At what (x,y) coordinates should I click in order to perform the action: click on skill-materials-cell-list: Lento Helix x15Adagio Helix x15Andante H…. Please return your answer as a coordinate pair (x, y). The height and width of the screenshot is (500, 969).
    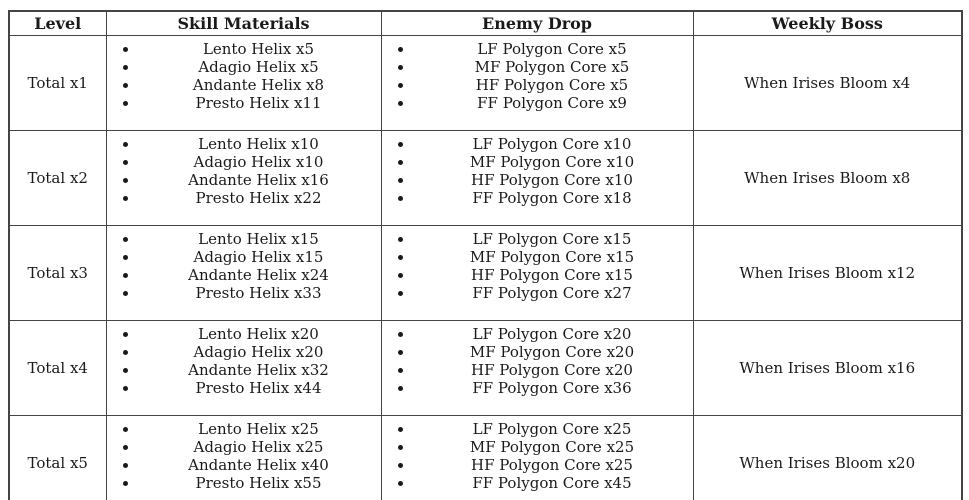
    Looking at the image, I should click on (244, 266).